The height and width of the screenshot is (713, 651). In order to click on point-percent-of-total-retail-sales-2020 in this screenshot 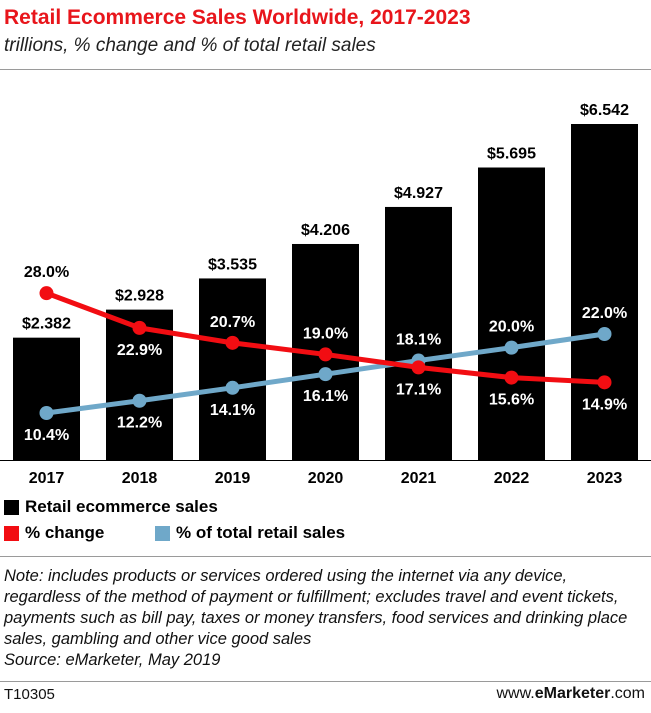, I will do `click(325, 374)`.